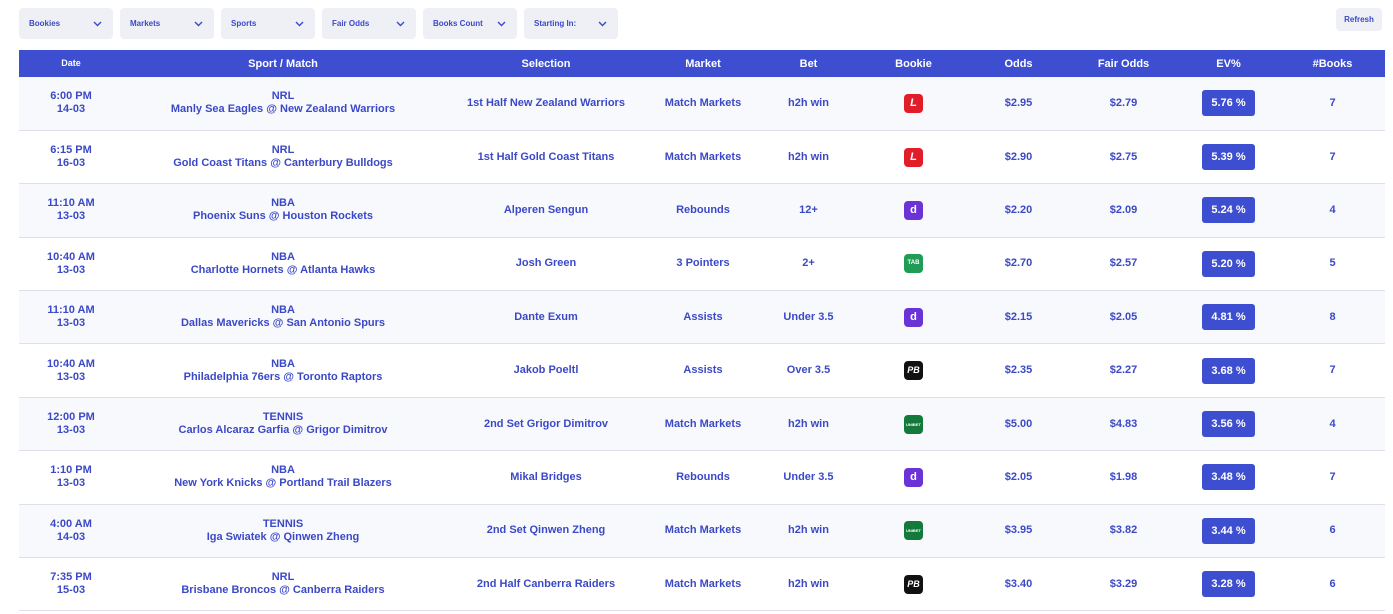 This screenshot has width=1393, height=614. Describe the element at coordinates (283, 323) in the screenshot. I see `match-label: Dallas Mavericks @ San Antonio Spurs` at that location.